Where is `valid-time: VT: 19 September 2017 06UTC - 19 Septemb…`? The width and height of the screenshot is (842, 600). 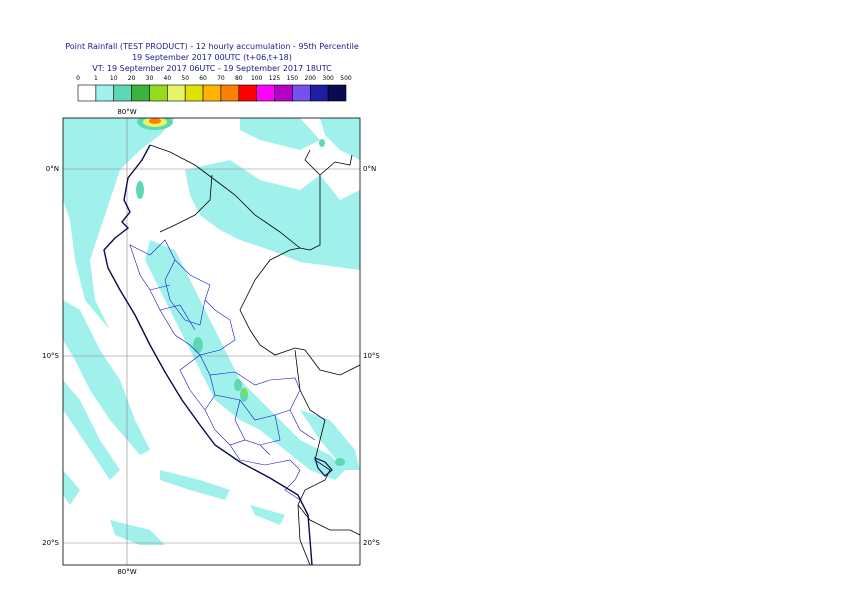 valid-time: VT: 19 September 2017 06UTC - 19 Septemb… is located at coordinates (212, 68).